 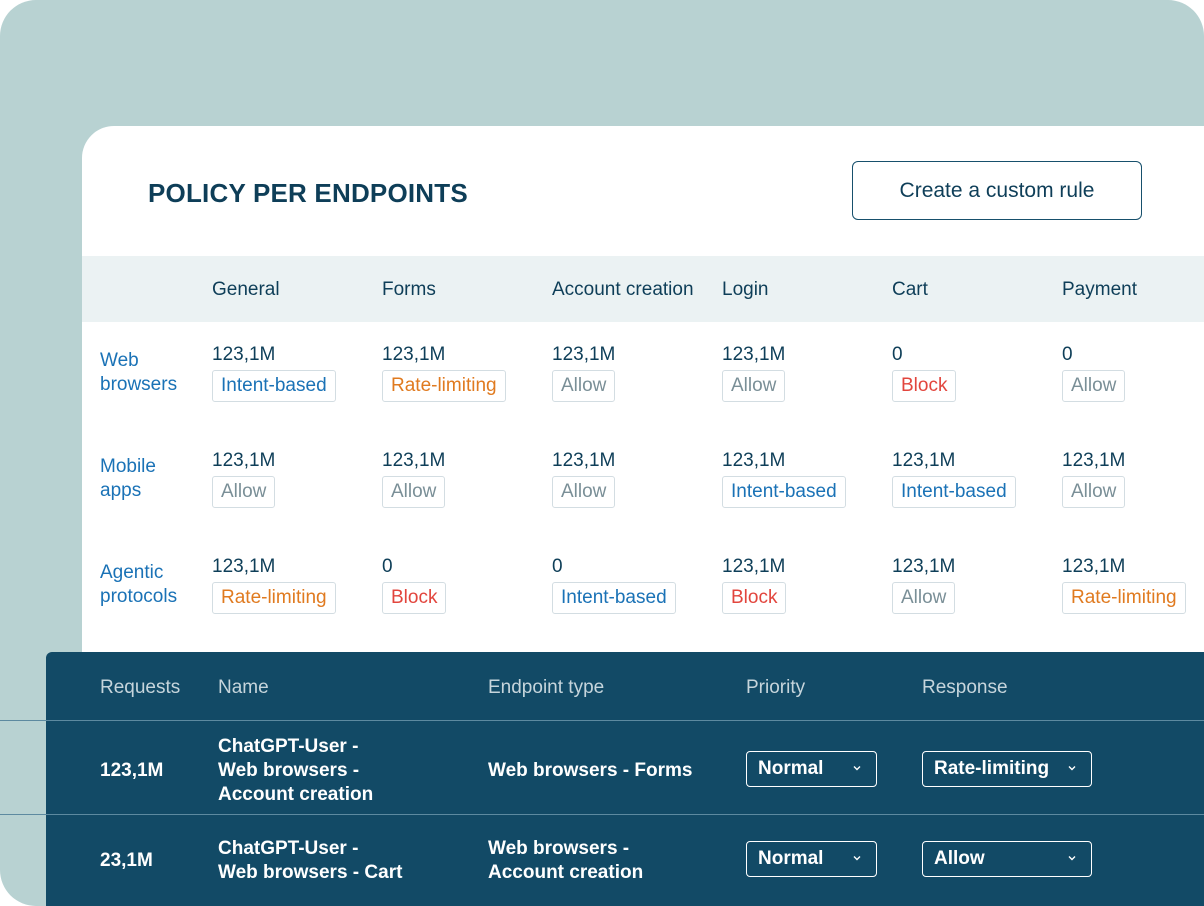 What do you see at coordinates (308, 193) in the screenshot?
I see `page-title: POLICY PER ENDPOINTS` at bounding box center [308, 193].